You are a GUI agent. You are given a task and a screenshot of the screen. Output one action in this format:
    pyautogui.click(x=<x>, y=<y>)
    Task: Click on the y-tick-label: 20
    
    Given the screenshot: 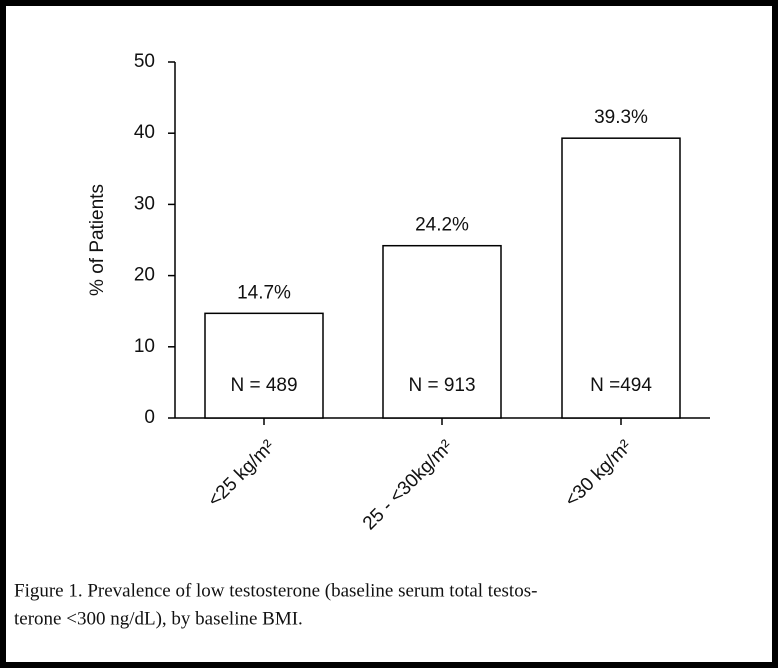 What is the action you would take?
    pyautogui.click(x=144, y=275)
    